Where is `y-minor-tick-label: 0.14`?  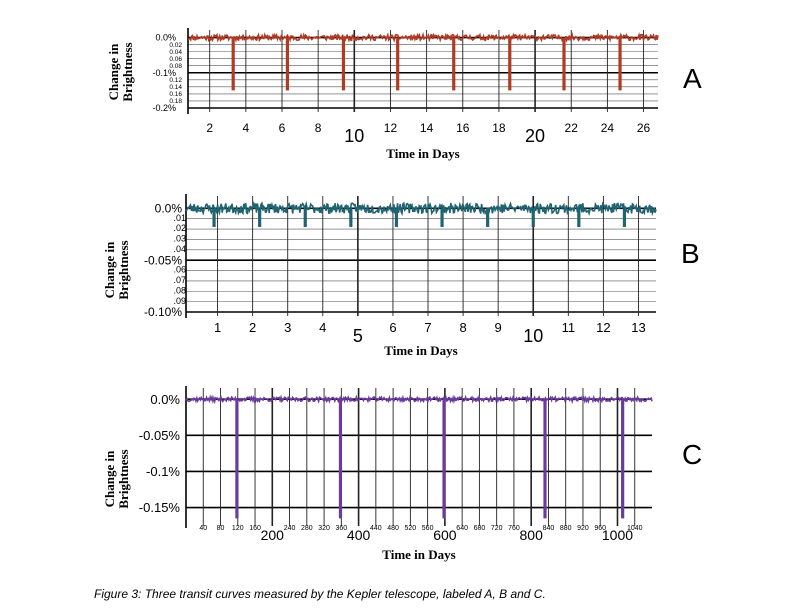 y-minor-tick-label: 0.14 is located at coordinates (175, 87).